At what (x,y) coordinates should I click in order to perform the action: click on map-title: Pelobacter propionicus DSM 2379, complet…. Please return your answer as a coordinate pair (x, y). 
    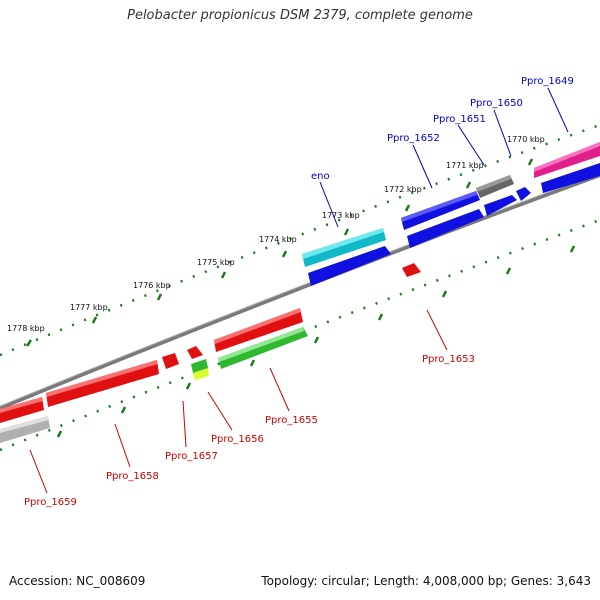
    Looking at the image, I should click on (300, 15).